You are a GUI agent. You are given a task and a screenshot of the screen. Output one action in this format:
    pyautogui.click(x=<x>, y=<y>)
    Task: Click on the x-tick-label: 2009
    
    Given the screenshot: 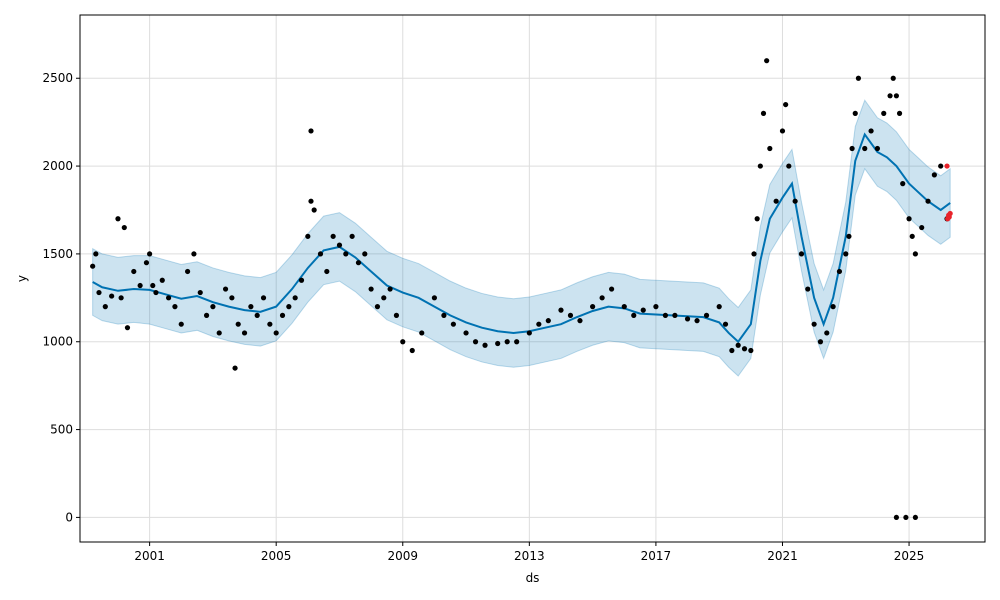 What is the action you would take?
    pyautogui.click(x=402, y=556)
    